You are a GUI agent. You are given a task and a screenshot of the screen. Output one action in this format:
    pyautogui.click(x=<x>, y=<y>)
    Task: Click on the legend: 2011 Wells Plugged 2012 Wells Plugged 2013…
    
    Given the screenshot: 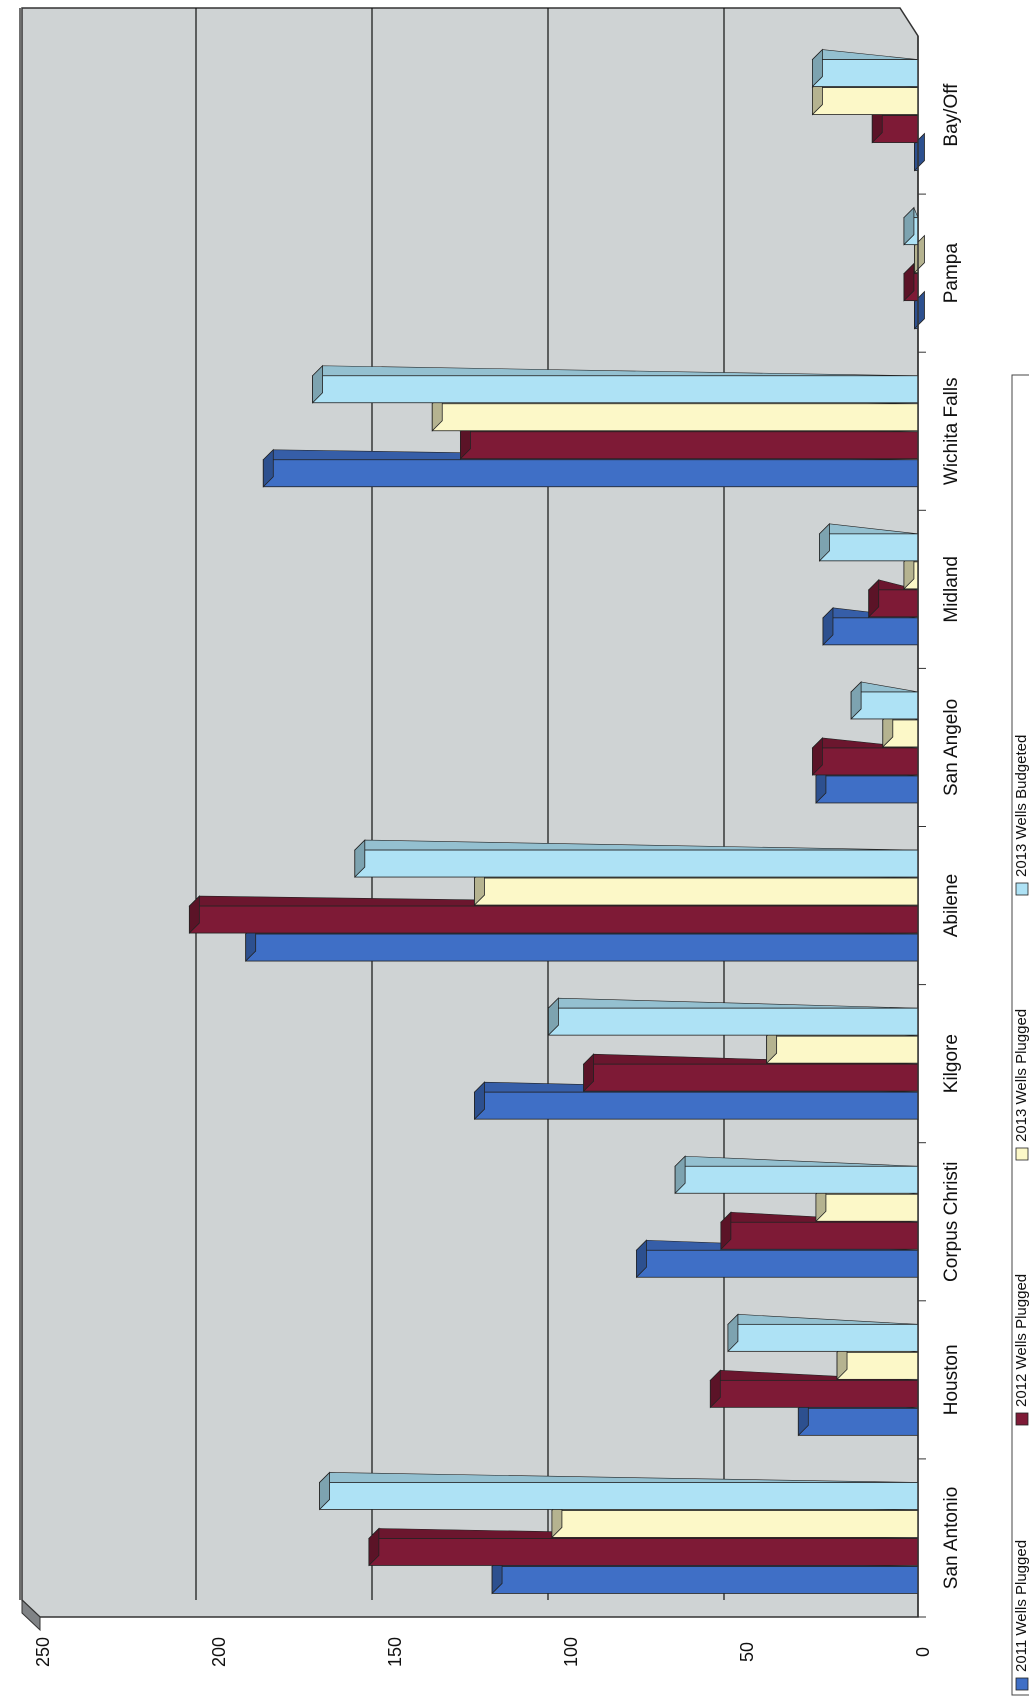 What is the action you would take?
    pyautogui.click(x=1021, y=1213)
    